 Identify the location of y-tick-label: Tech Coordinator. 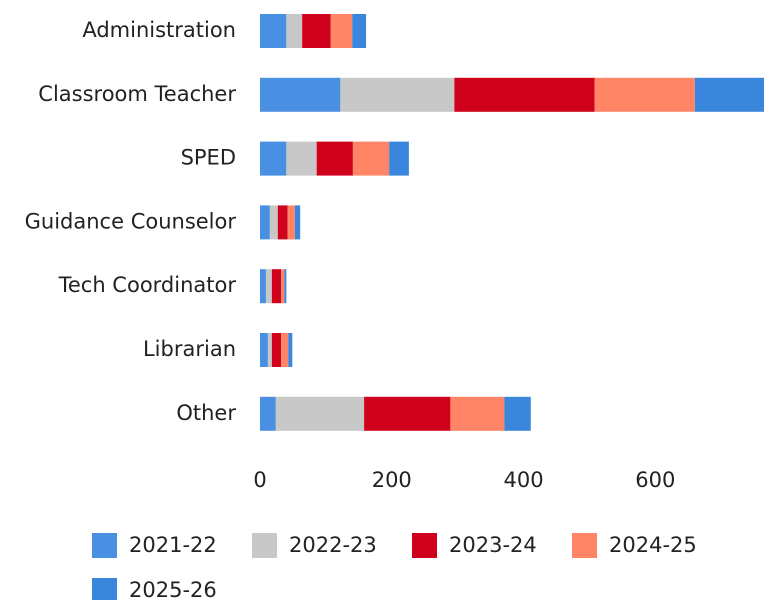
(147, 285).